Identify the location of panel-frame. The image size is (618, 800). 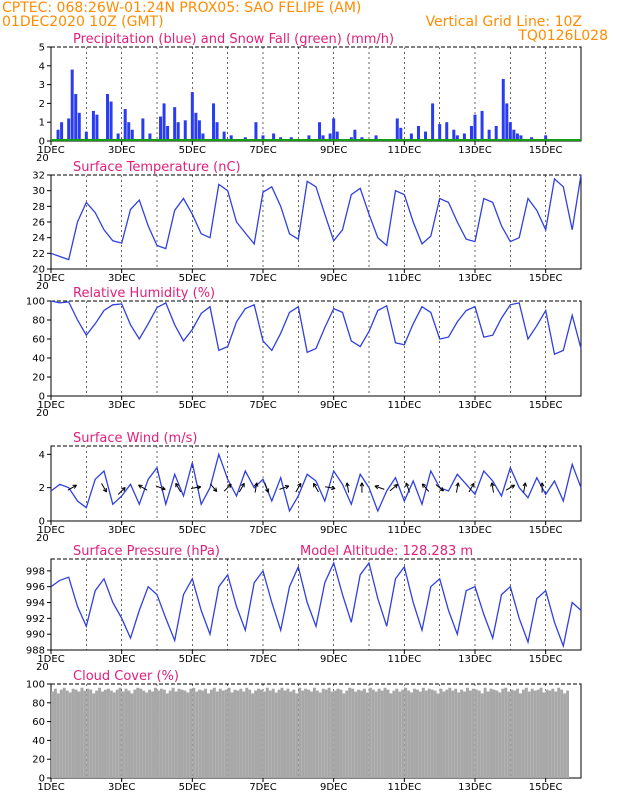
(316, 222).